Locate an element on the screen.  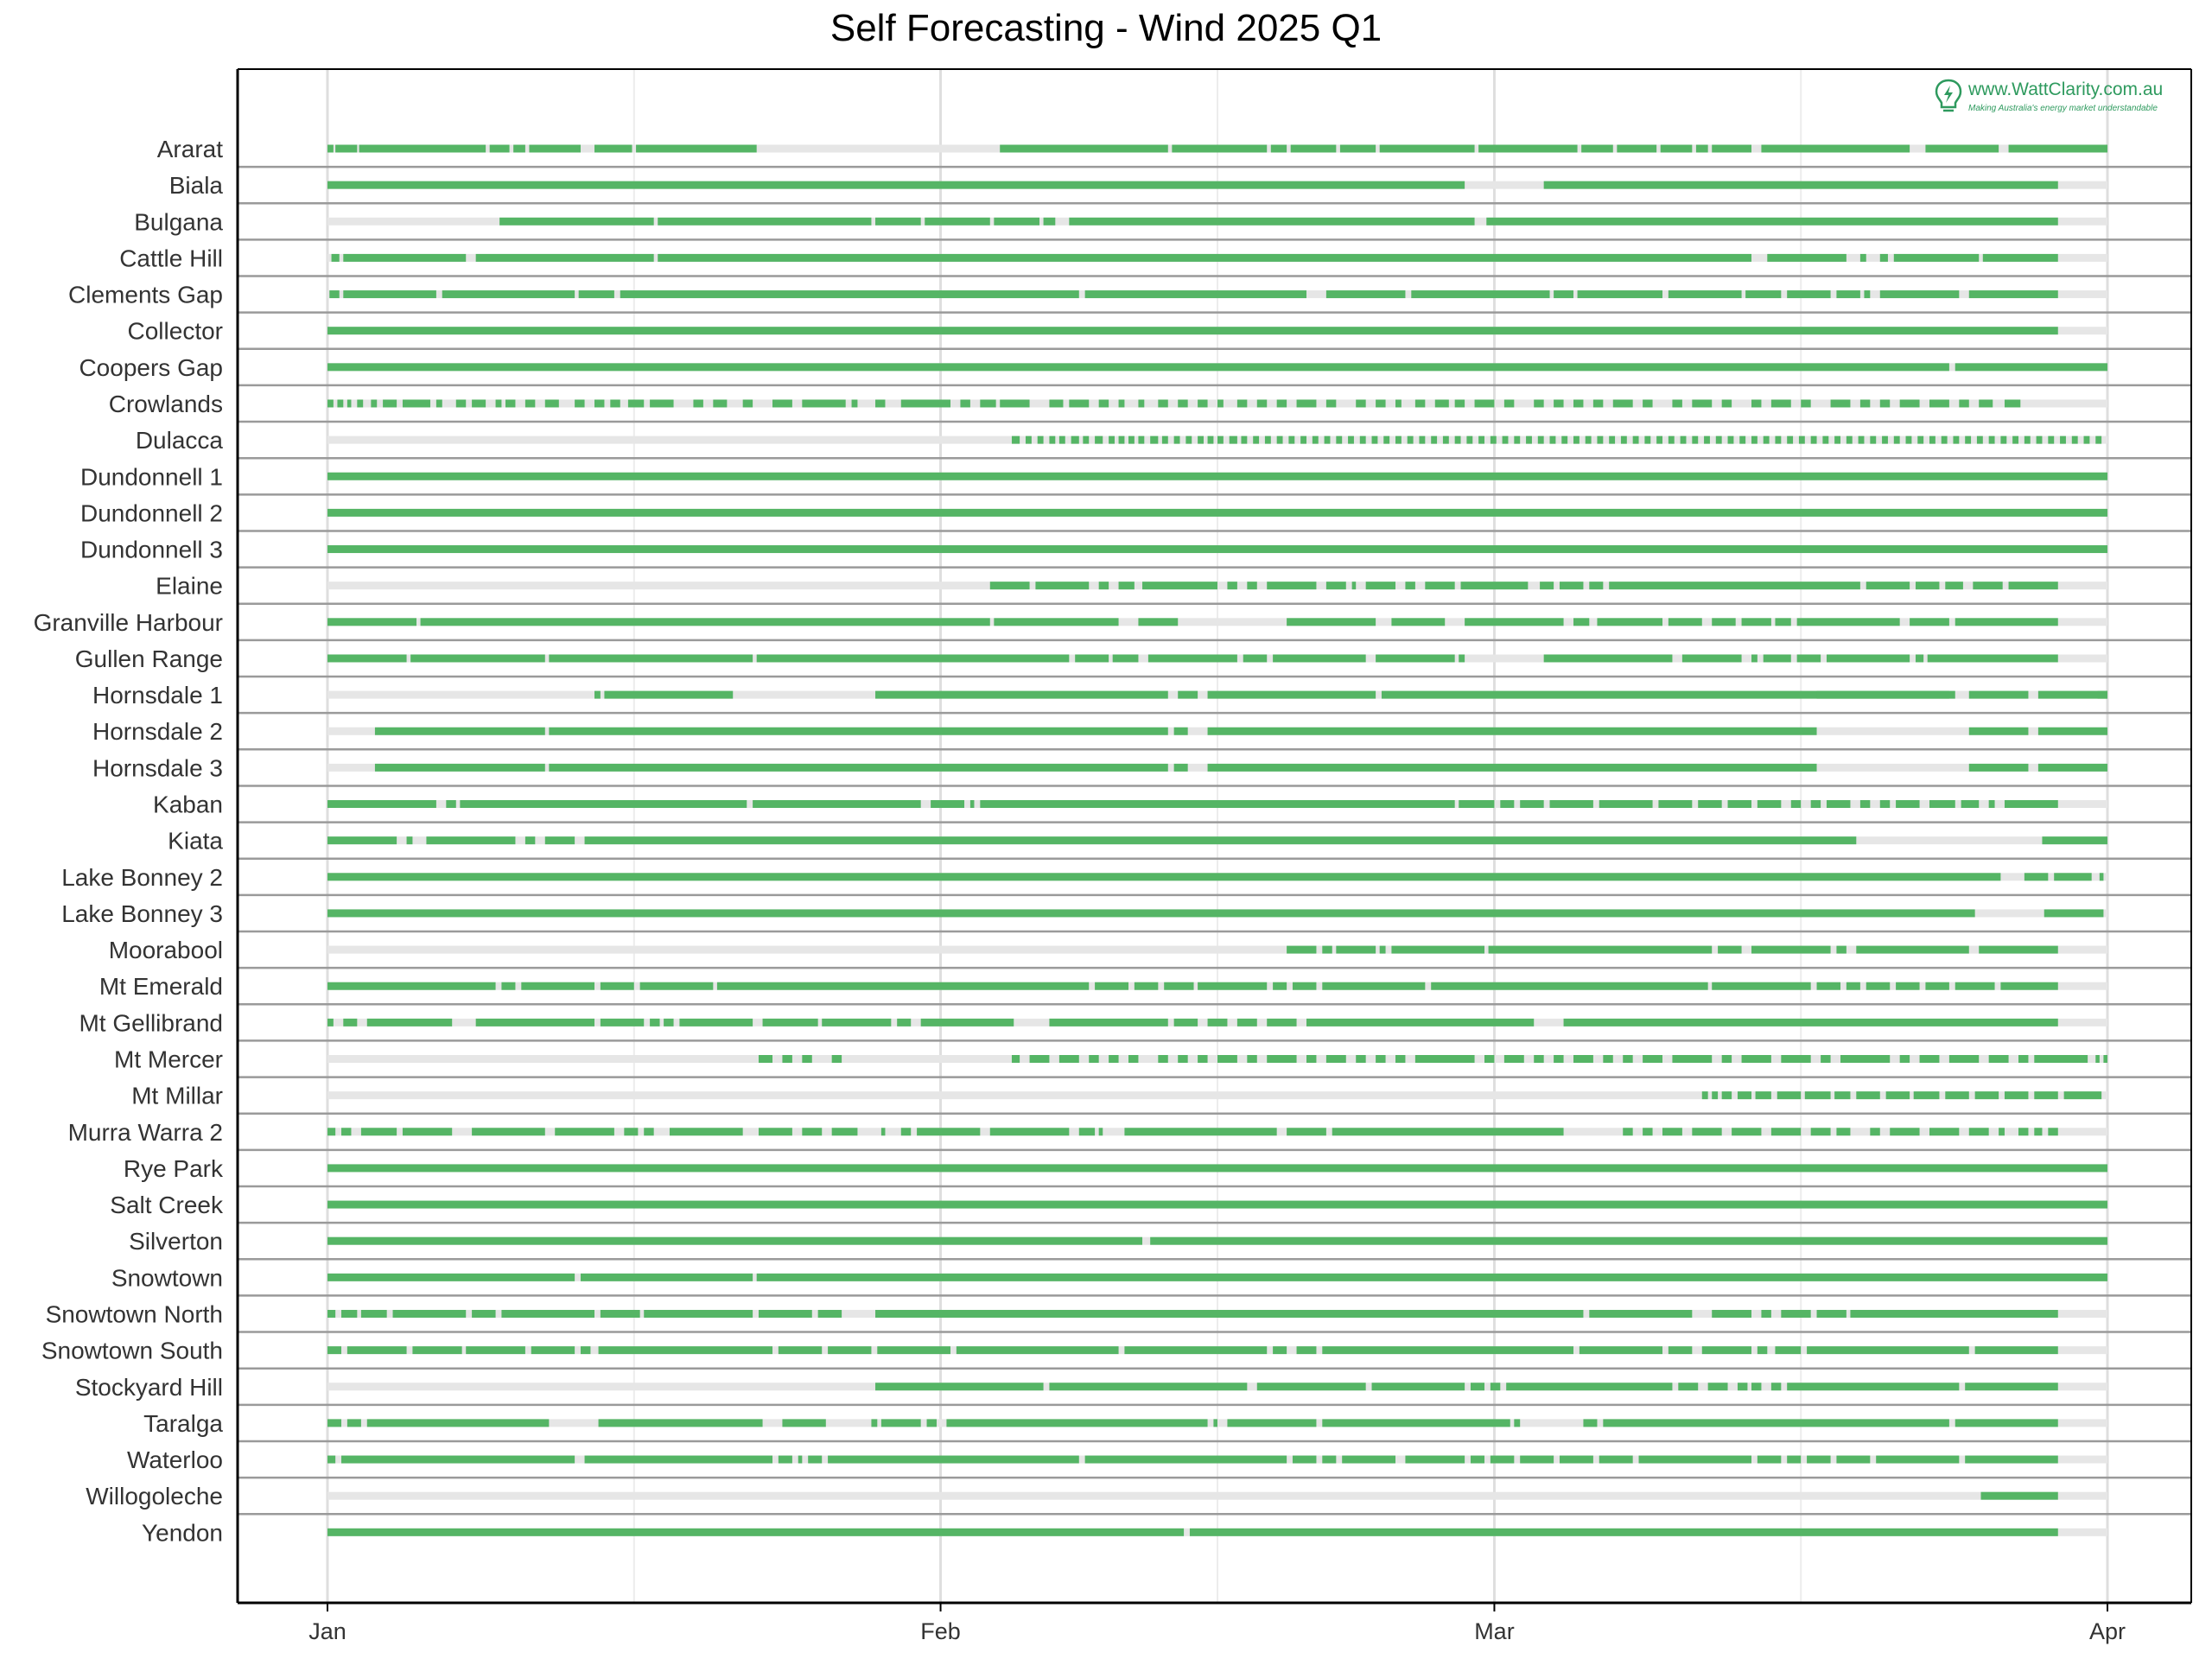
y-axis-label: Rye Park is located at coordinates (174, 1168).